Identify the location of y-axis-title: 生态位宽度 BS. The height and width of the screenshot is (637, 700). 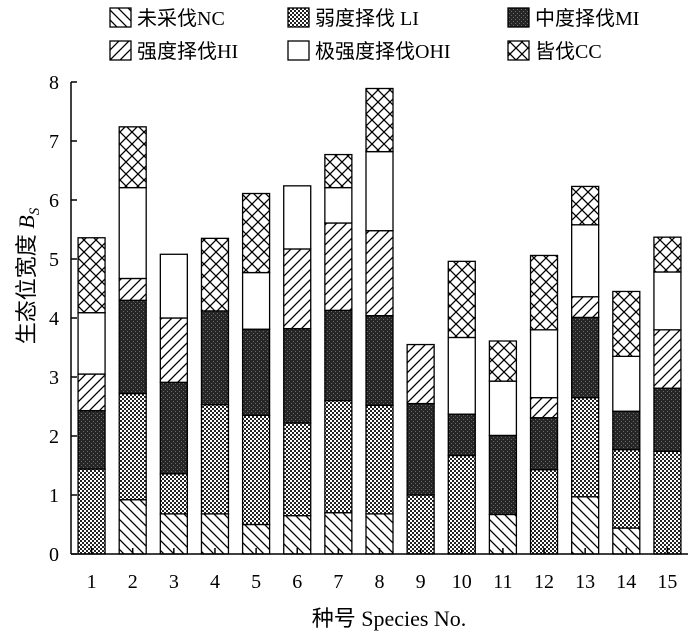
(28, 275).